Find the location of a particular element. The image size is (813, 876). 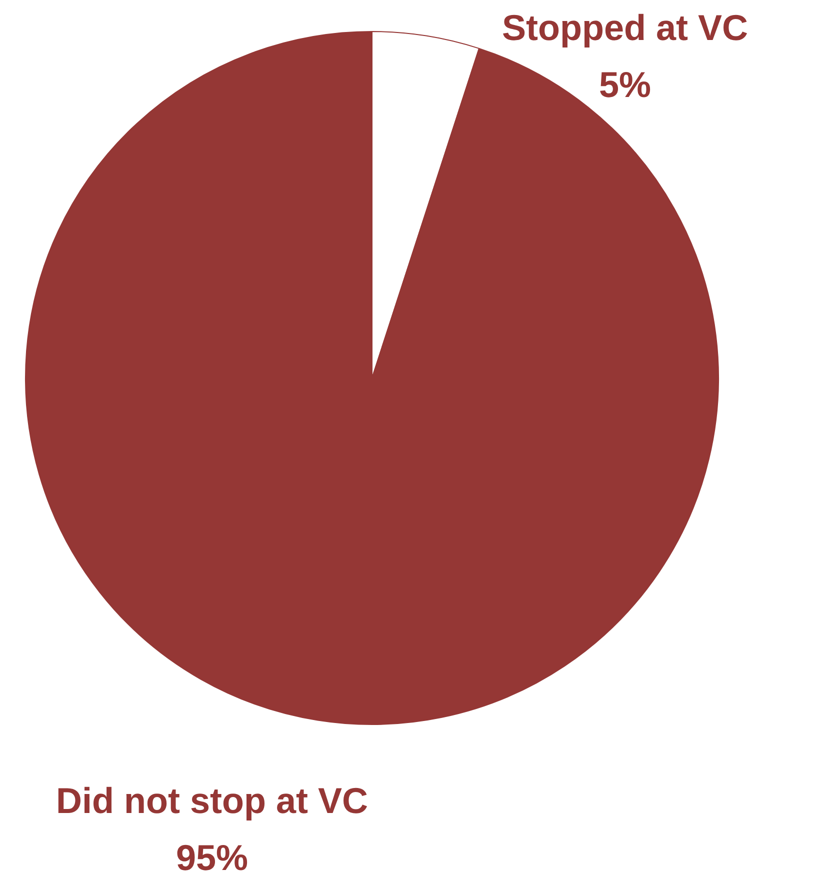

data-label: 95% is located at coordinates (212, 856).